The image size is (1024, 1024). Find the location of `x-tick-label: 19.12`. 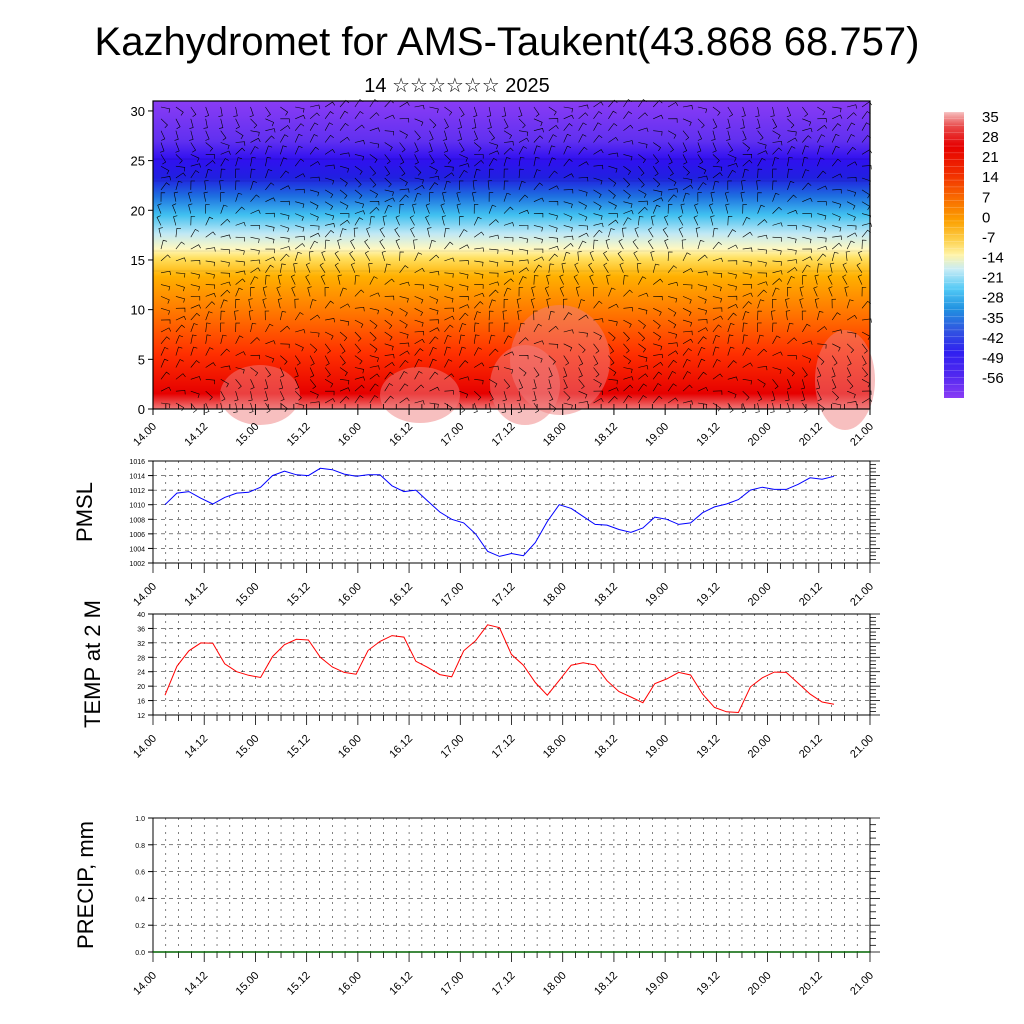

x-tick-label: 19.12 is located at coordinates (709, 595).